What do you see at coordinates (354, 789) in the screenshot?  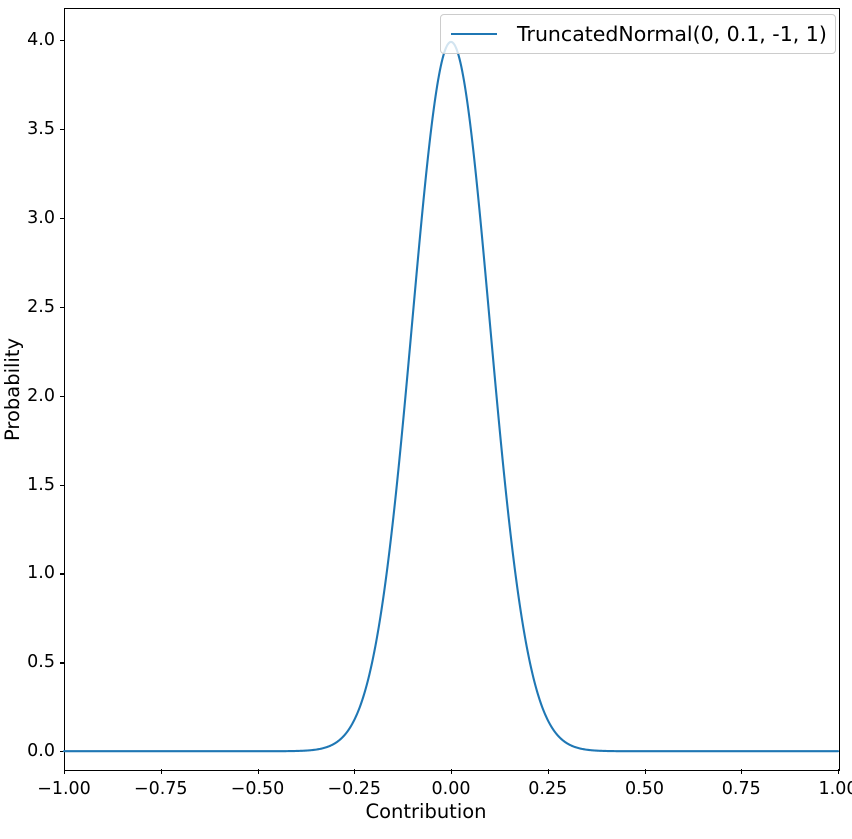 I see `x-tick-label: −0.25` at bounding box center [354, 789].